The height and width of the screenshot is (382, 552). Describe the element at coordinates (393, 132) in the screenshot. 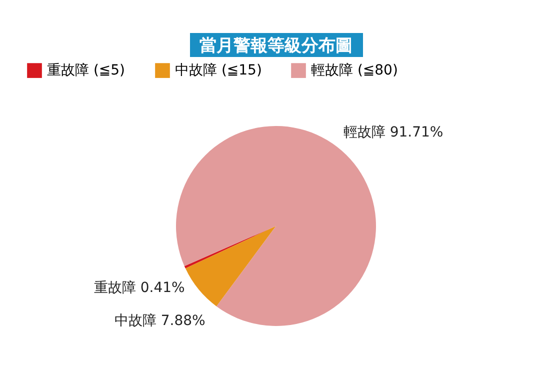

I see `data-label: 輕故障 91.71%` at that location.